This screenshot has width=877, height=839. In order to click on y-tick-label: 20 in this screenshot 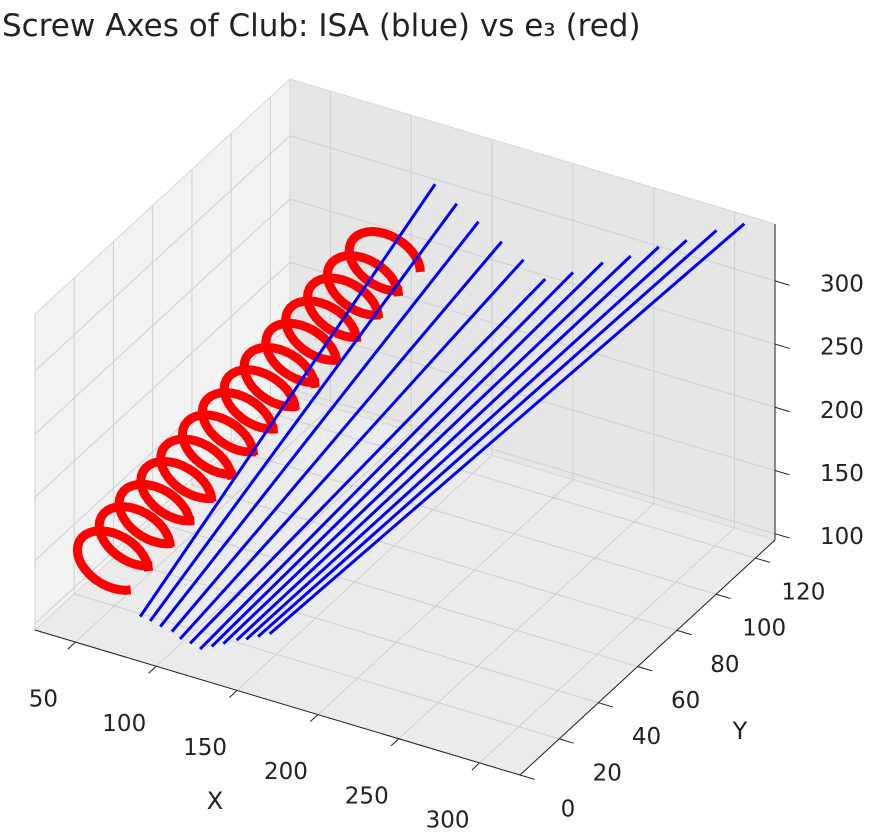, I will do `click(607, 773)`.